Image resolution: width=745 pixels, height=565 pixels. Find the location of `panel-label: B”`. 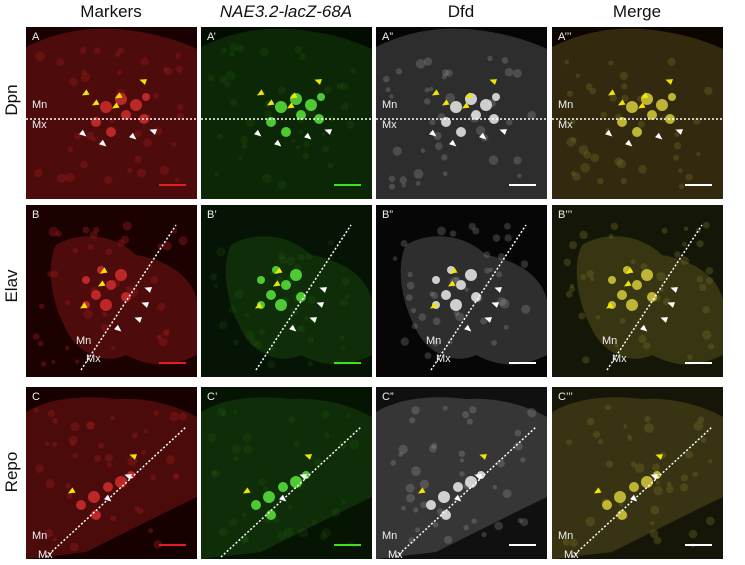

panel-label: B” is located at coordinates (387, 215).